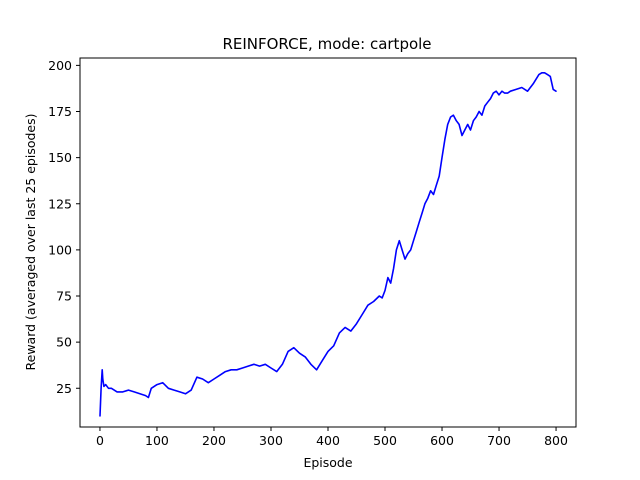 The width and height of the screenshot is (640, 480). Describe the element at coordinates (60, 157) in the screenshot. I see `y-tick-label: 150` at that location.